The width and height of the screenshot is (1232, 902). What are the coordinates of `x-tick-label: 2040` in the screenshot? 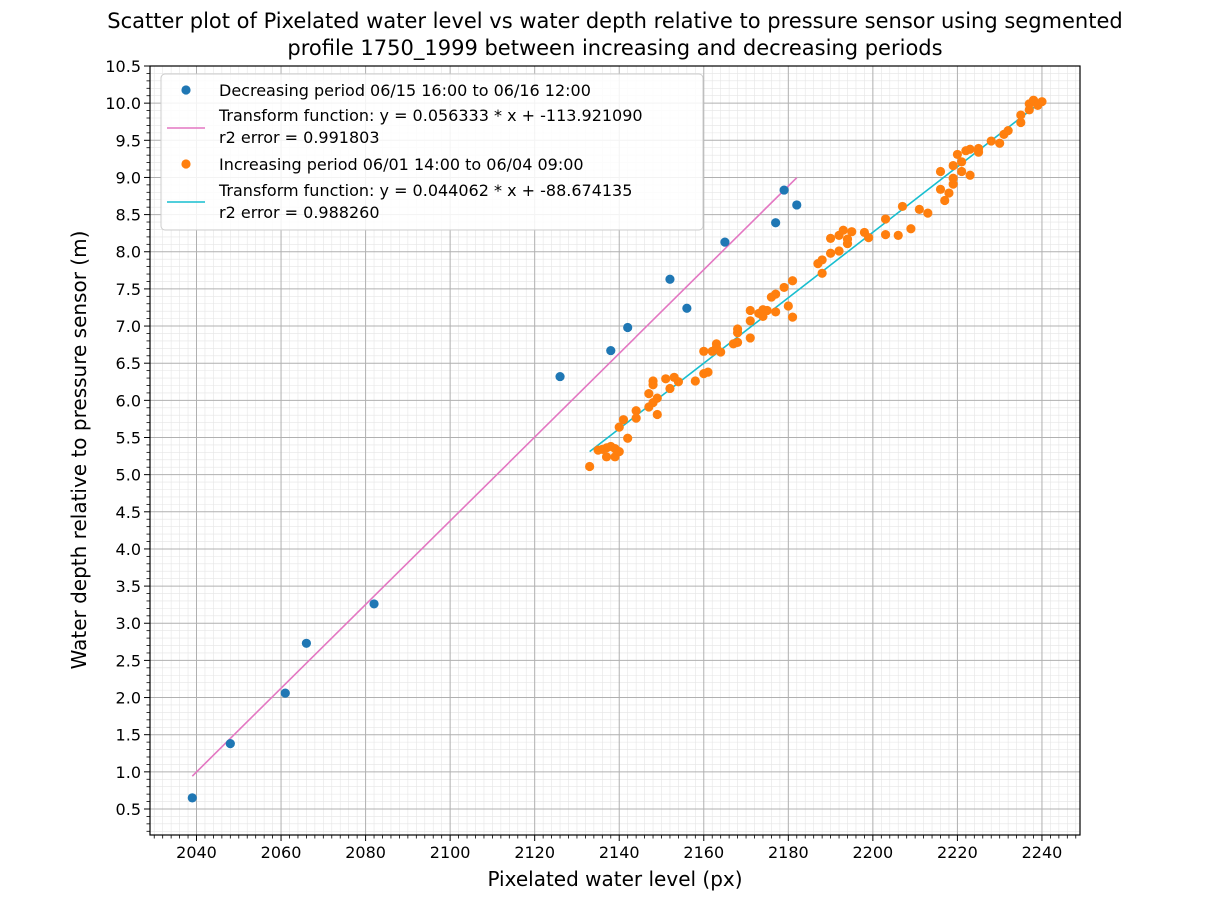 It's located at (196, 852).